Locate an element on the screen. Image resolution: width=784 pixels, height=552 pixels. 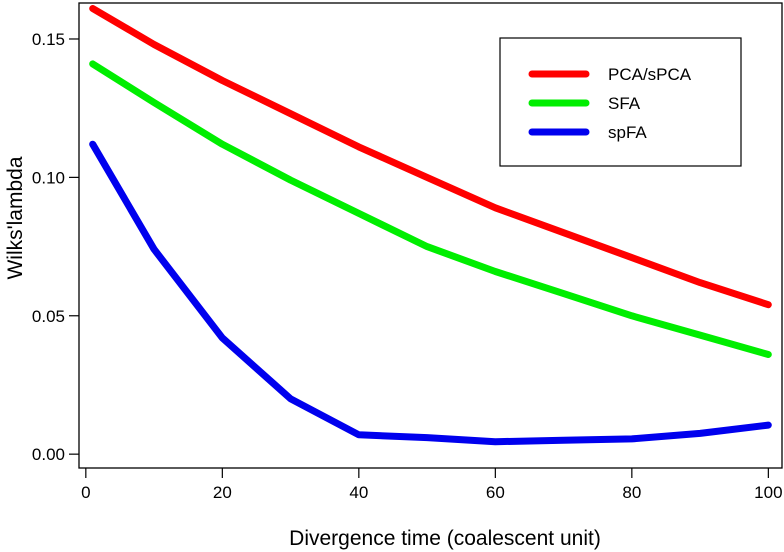
x-tick-label: 0 is located at coordinates (85, 492).